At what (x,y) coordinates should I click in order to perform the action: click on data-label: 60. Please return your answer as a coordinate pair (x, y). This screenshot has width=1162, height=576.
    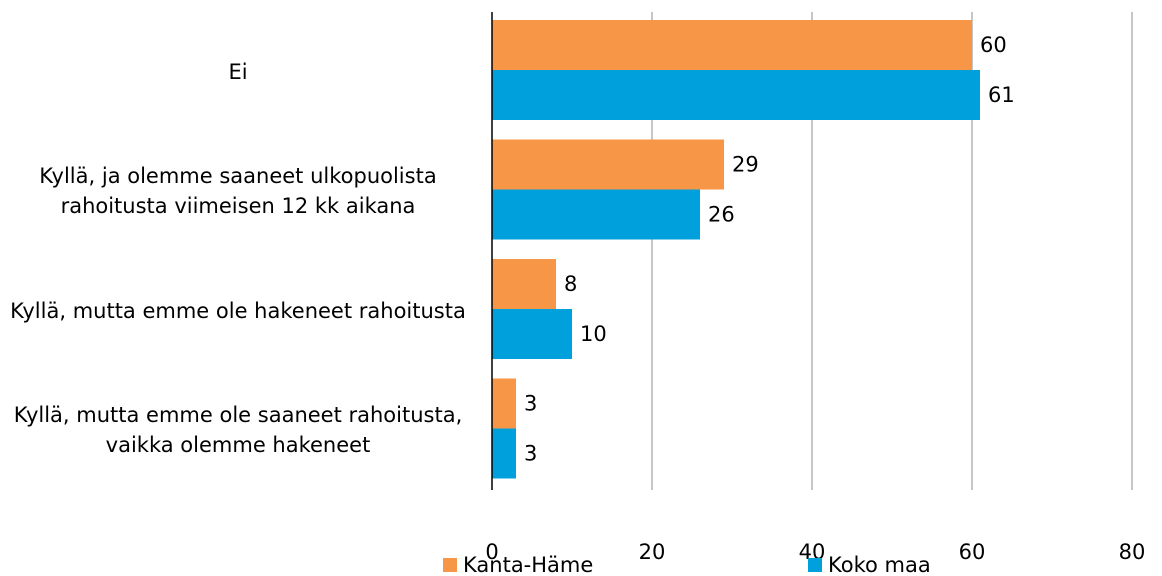
    Looking at the image, I should click on (993, 45).